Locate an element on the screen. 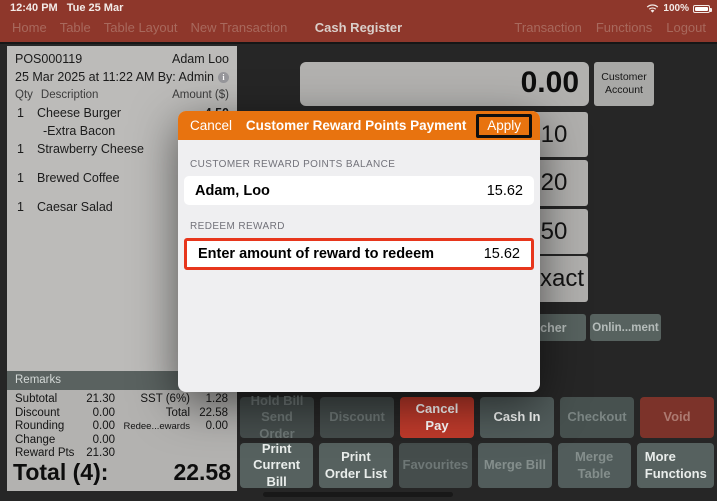 The image size is (717, 501). clock-time: 12:40 PM is located at coordinates (34, 8).